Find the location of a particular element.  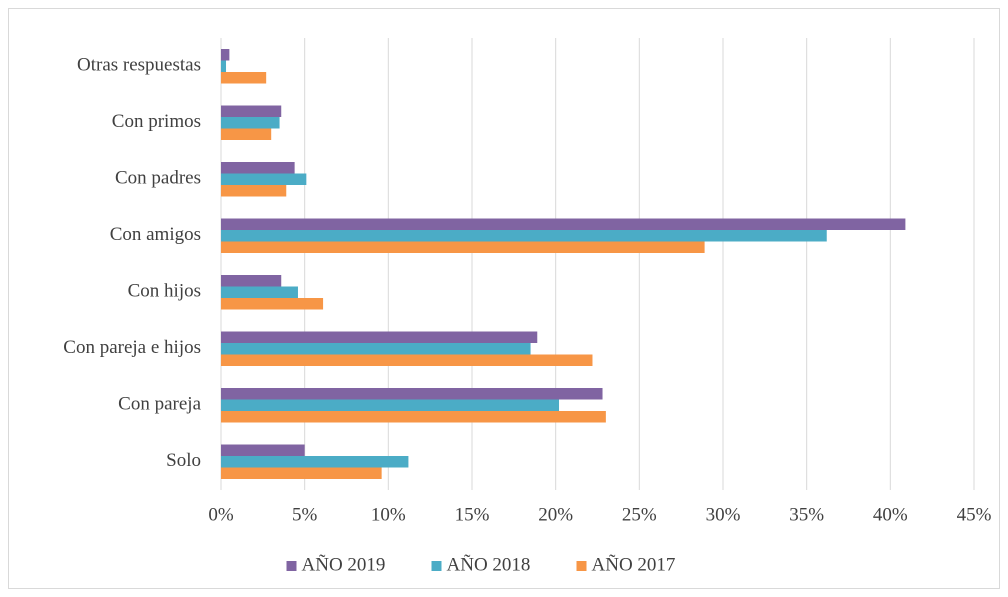

y-tick-label: Con pareja is located at coordinates (159, 404).